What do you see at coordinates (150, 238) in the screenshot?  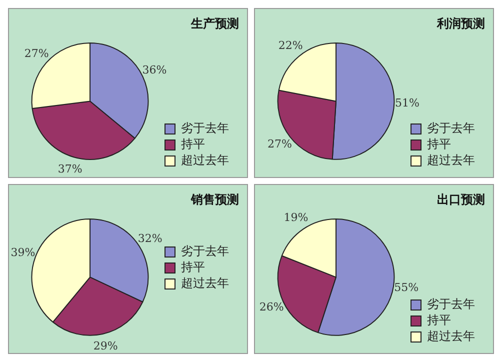 I see `data-label: 32%` at bounding box center [150, 238].